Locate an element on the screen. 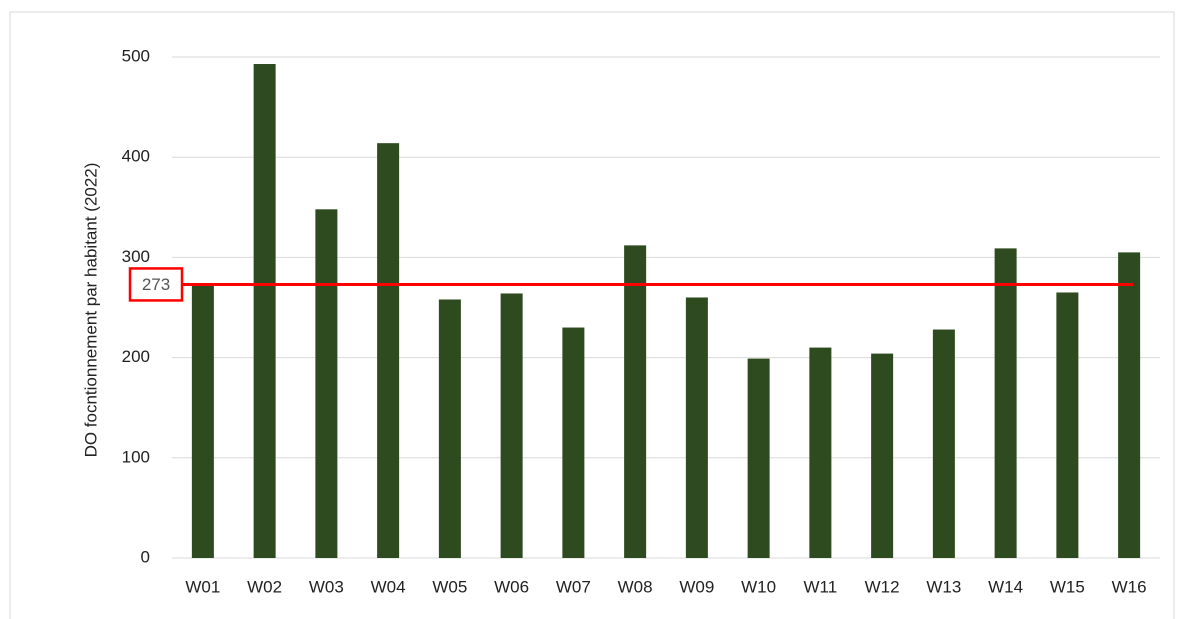 The image size is (1185, 619). y-tick-label: 500 is located at coordinates (136, 55).